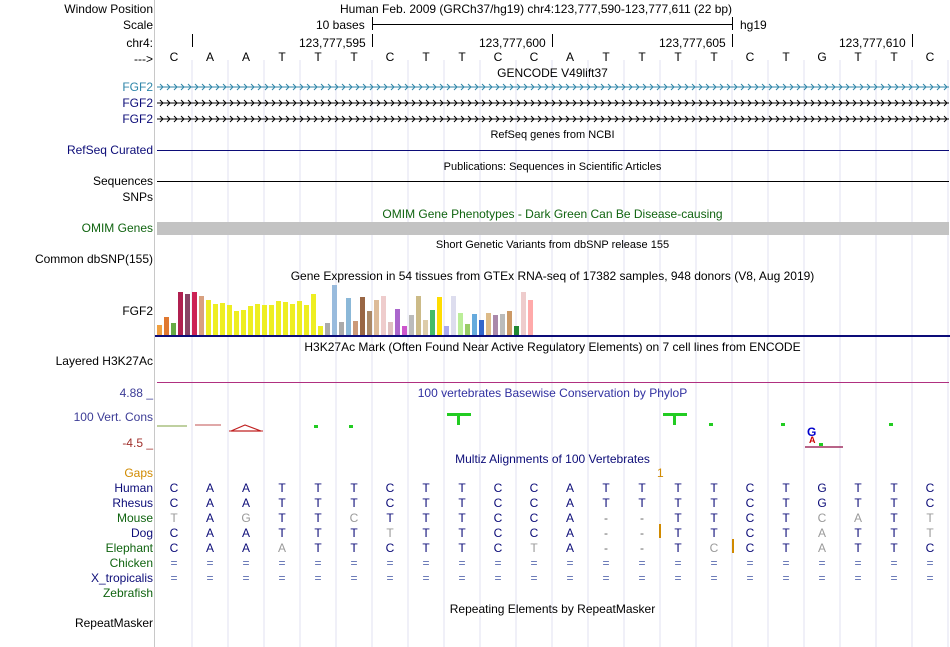  What do you see at coordinates (552, 609) in the screenshot?
I see `repeatmasker-track-title: Repeating Elements by RepeatMasker` at bounding box center [552, 609].